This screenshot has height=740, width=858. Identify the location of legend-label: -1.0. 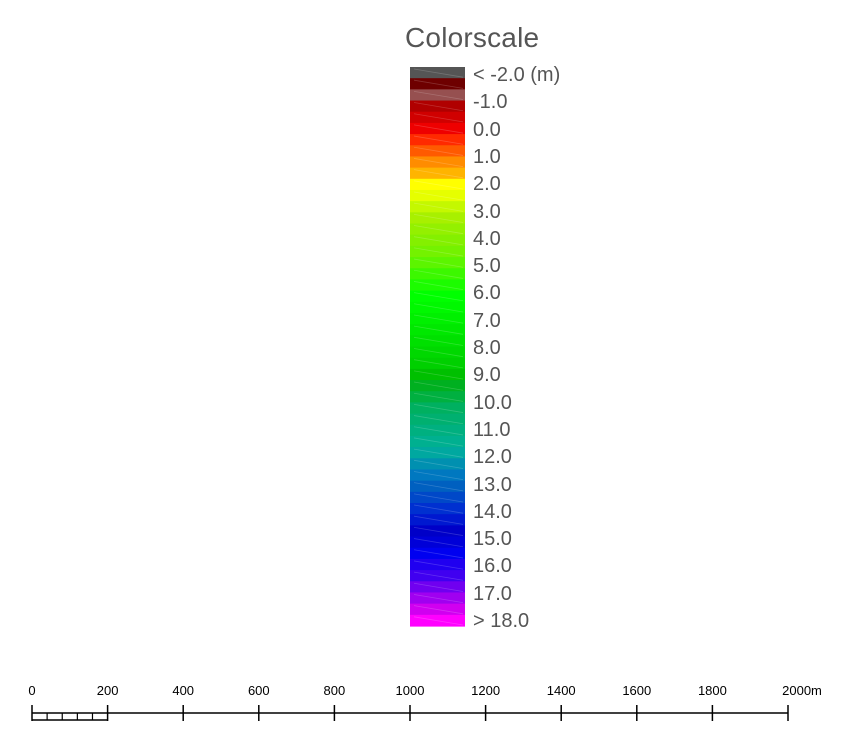
(490, 102).